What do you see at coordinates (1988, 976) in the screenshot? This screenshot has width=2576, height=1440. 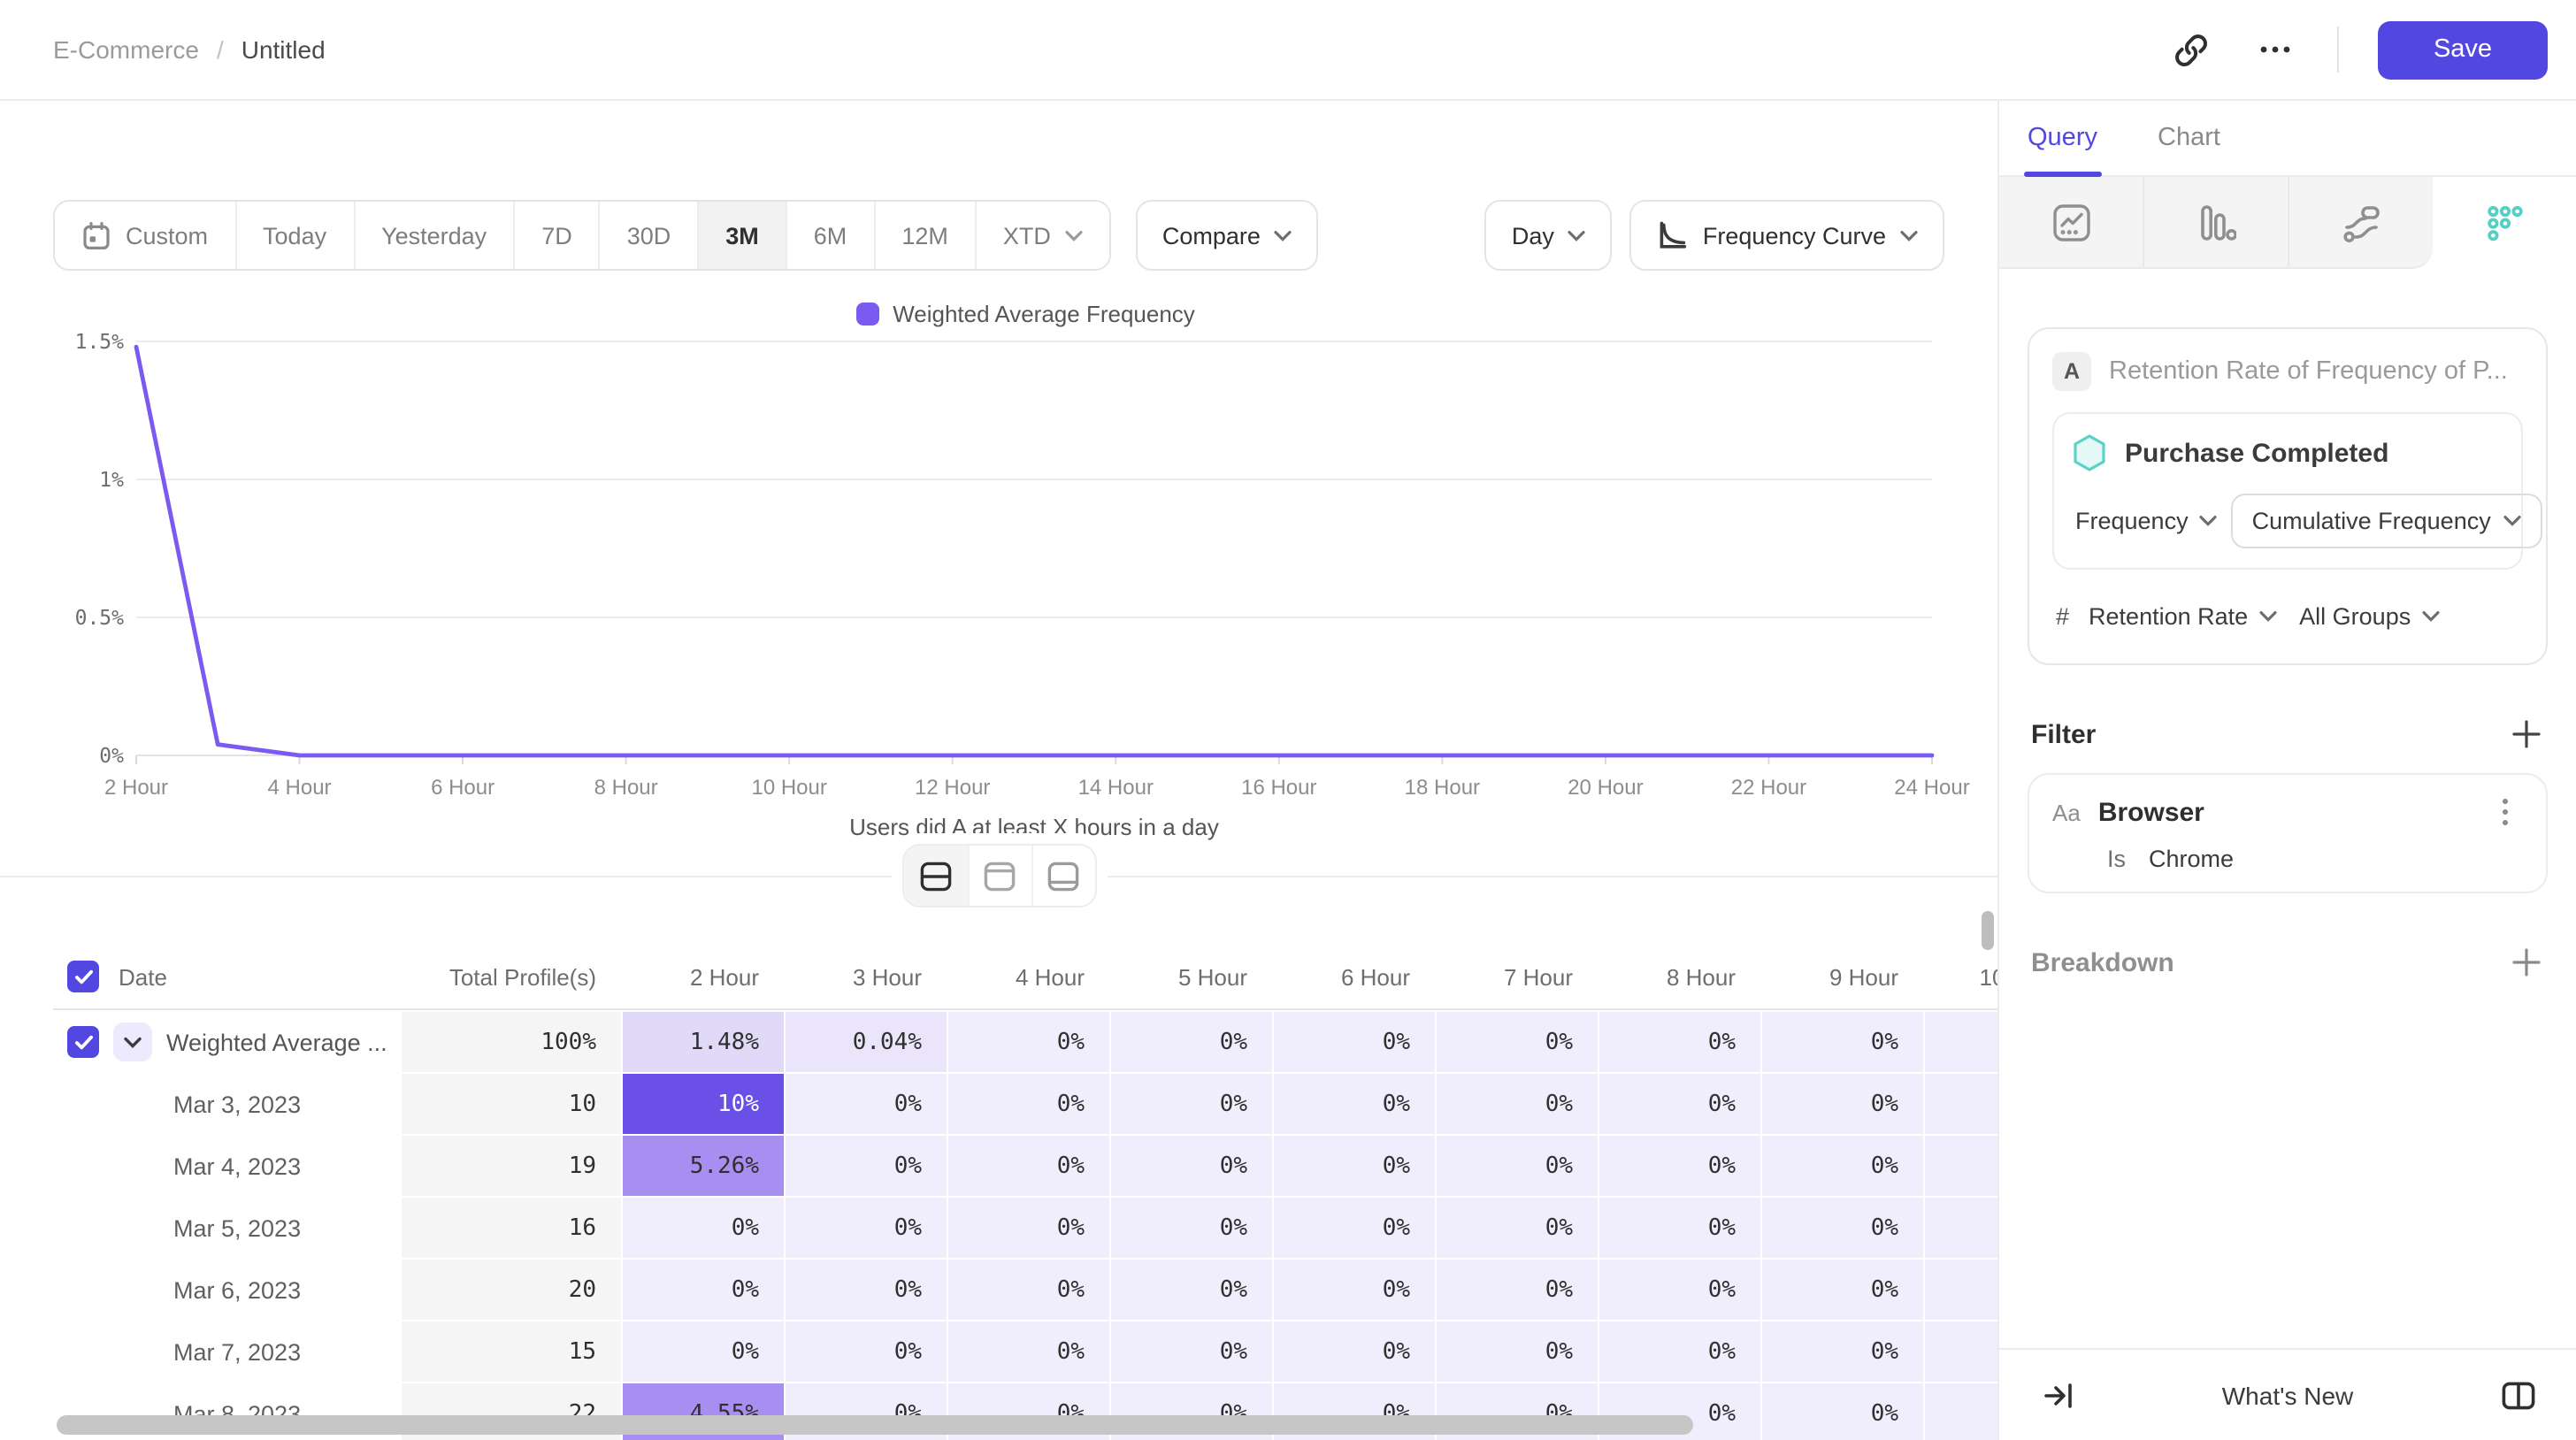 I see `column-header-10-hour: 10 Hour` at bounding box center [1988, 976].